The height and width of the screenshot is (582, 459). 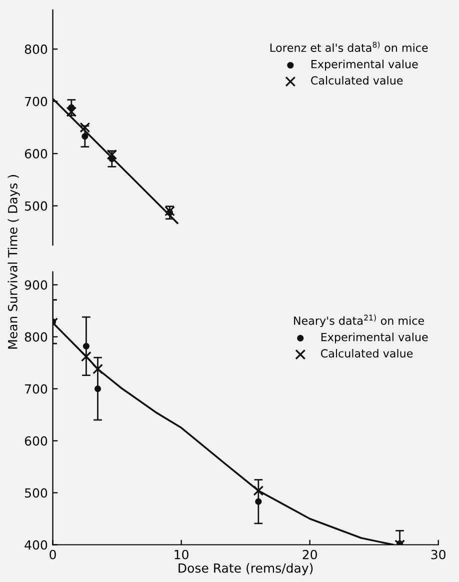 I want to click on y-tick-label: 400, so click(x=36, y=545).